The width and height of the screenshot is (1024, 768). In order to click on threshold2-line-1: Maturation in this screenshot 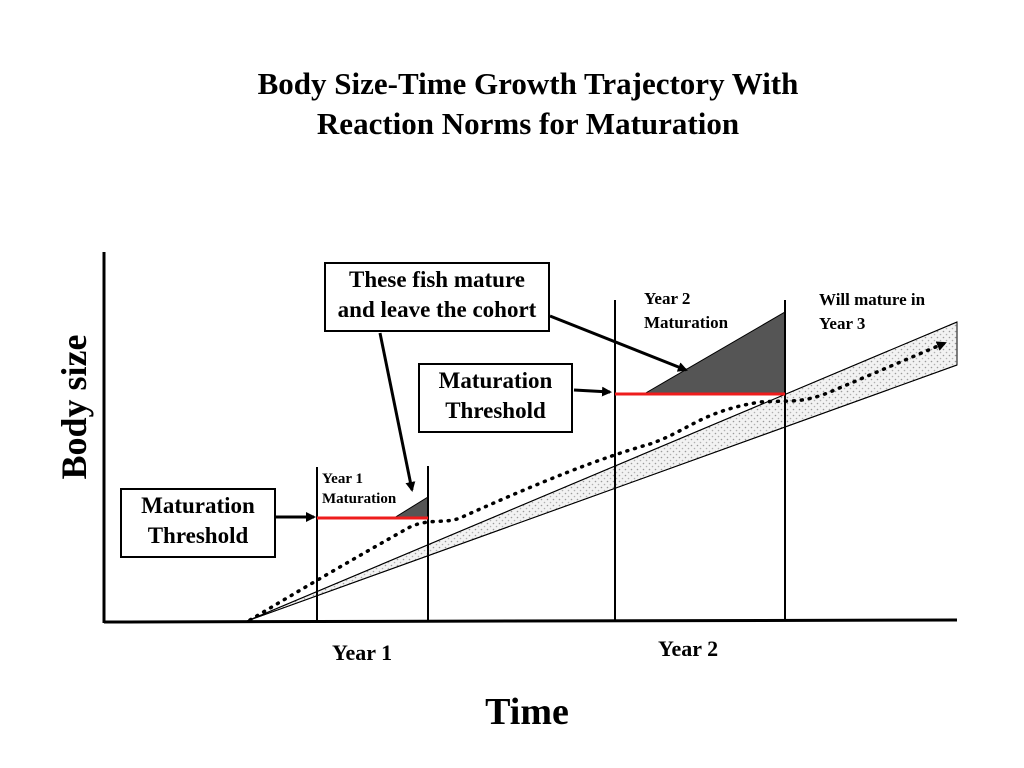, I will do `click(495, 380)`.